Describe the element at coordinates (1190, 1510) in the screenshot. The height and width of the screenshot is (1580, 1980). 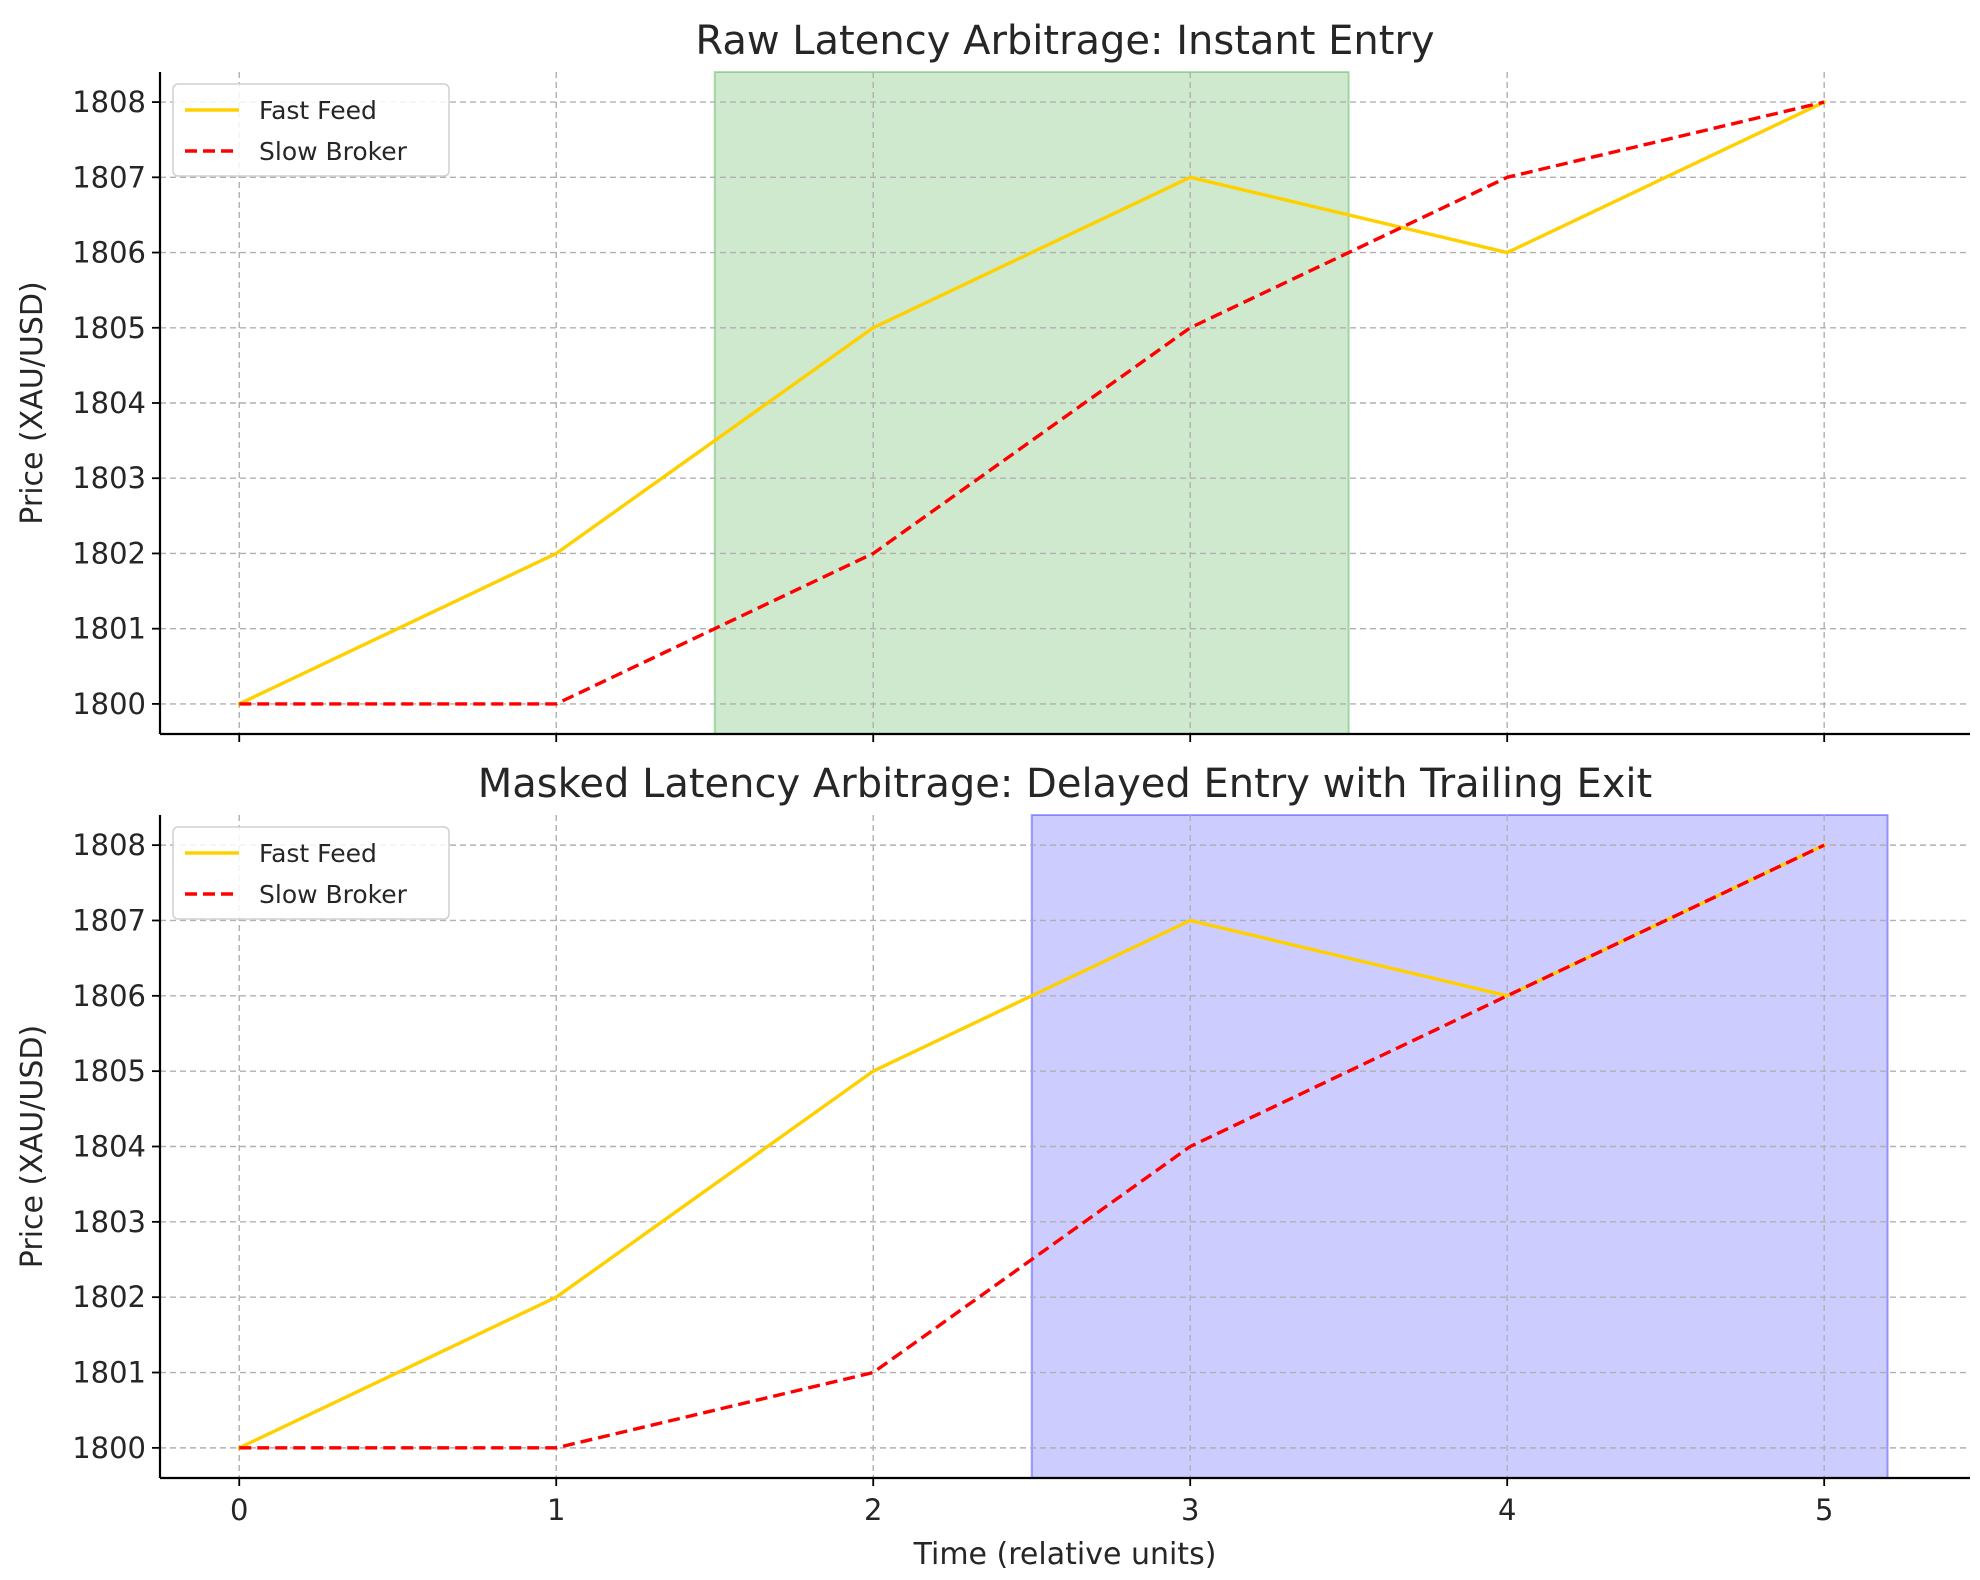
I see `x-tick-label: 3` at that location.